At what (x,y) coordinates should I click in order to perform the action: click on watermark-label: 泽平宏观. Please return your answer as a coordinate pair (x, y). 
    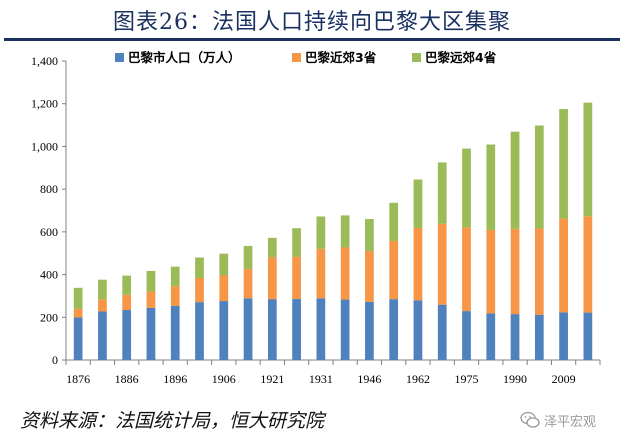
    Looking at the image, I should click on (570, 422).